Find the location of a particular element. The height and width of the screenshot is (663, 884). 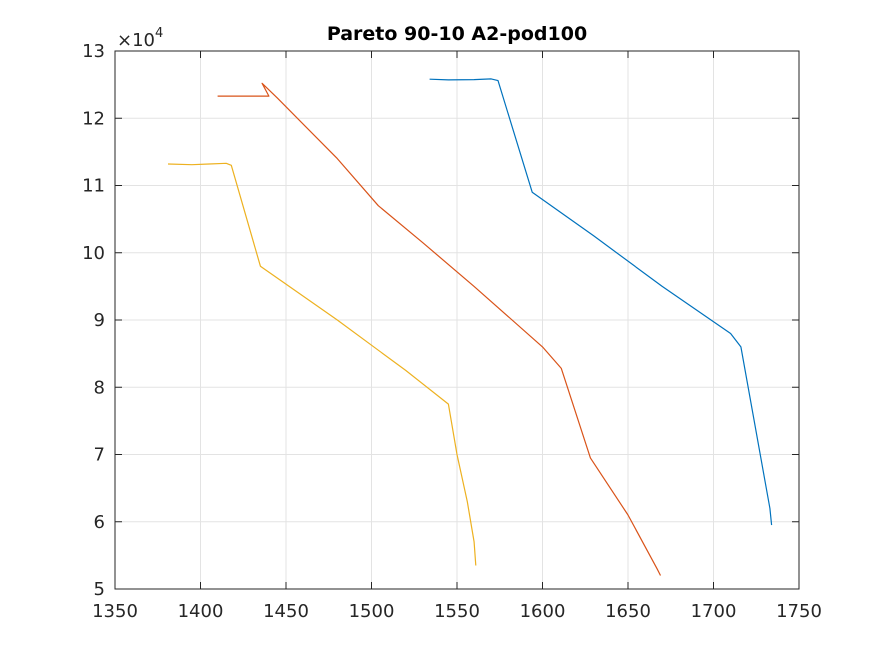

y-exponent-label: ×10⁴ is located at coordinates (140, 38).